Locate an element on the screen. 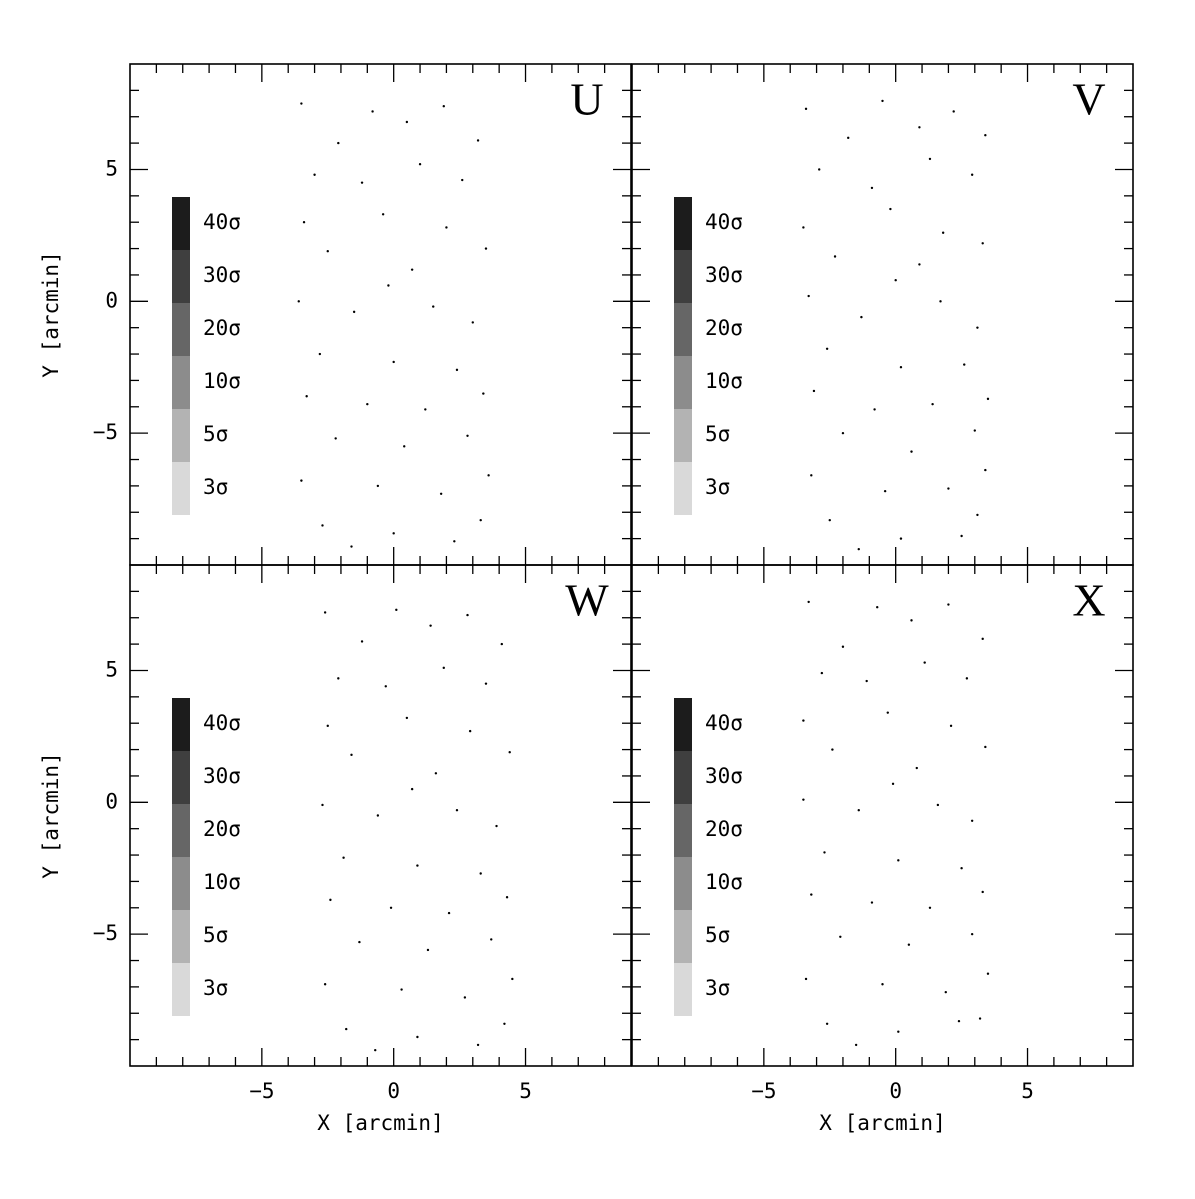 This screenshot has width=1195, height=1199. x-tick-label: 5 is located at coordinates (525, 1091).